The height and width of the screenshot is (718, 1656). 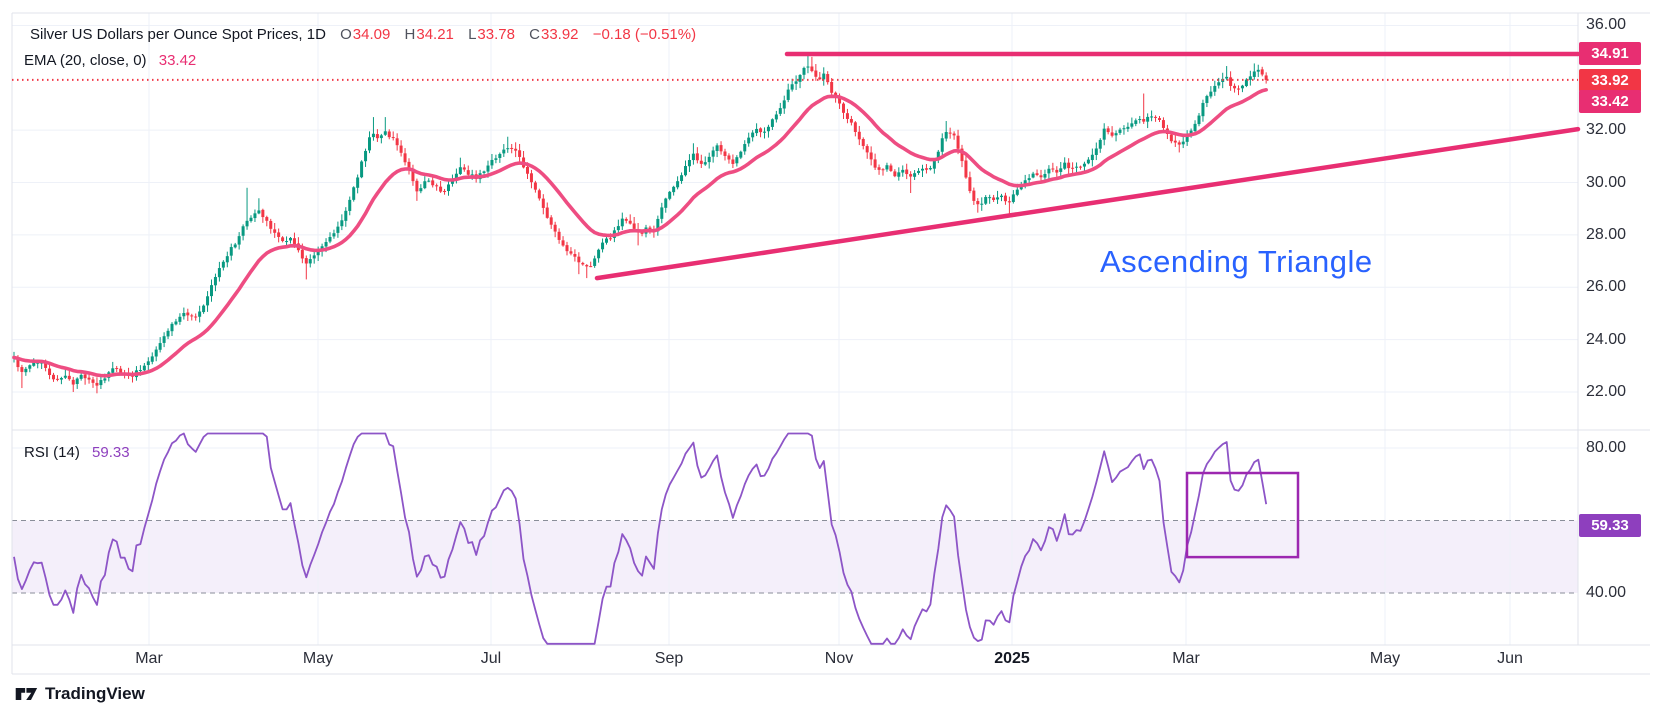 What do you see at coordinates (1606, 447) in the screenshot?
I see `rsi-axis-label: 80.00` at bounding box center [1606, 447].